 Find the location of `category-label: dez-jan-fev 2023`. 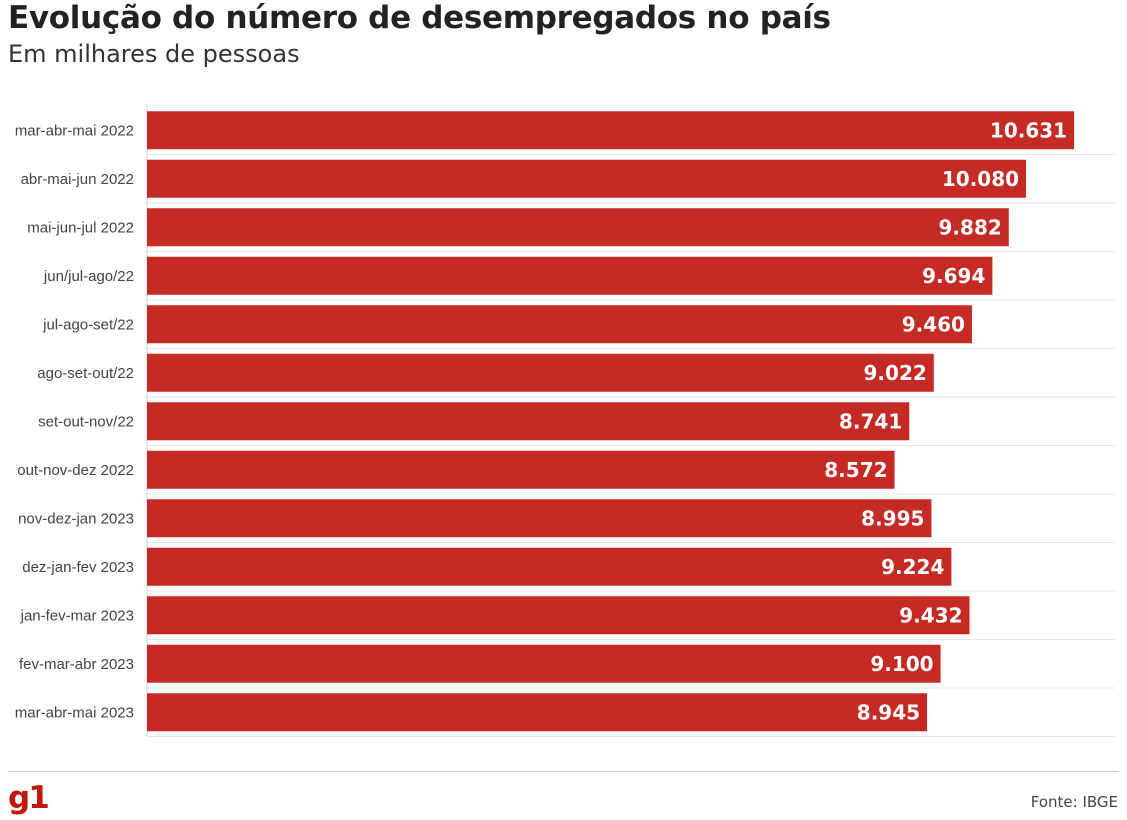

category-label: dez-jan-fev 2023 is located at coordinates (78, 567).